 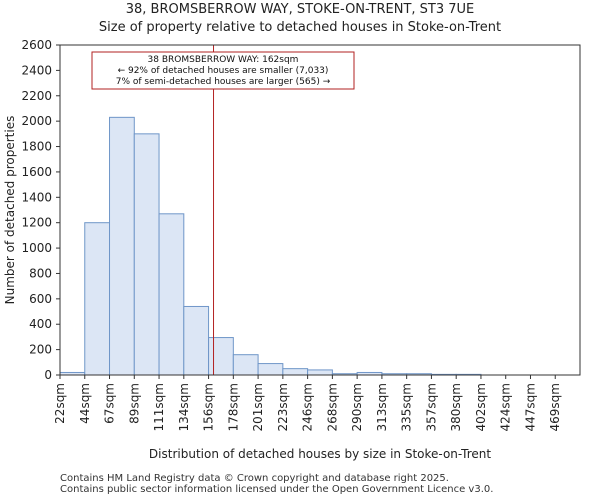 What do you see at coordinates (36, 197) in the screenshot?
I see `y-tick-label: 1400` at bounding box center [36, 197].